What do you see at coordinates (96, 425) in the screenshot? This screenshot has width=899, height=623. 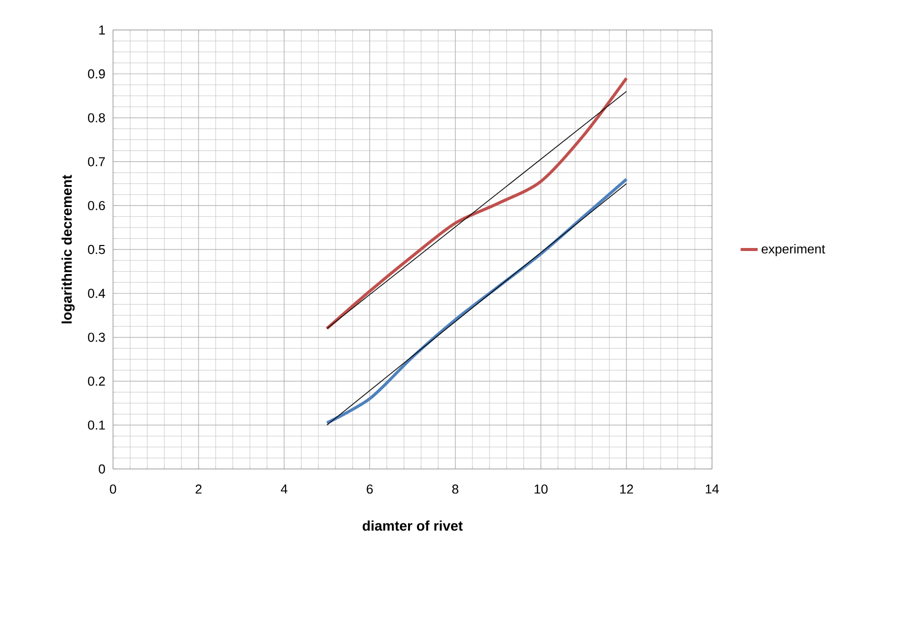 I see `y-tick-label: 0.1` at bounding box center [96, 425].